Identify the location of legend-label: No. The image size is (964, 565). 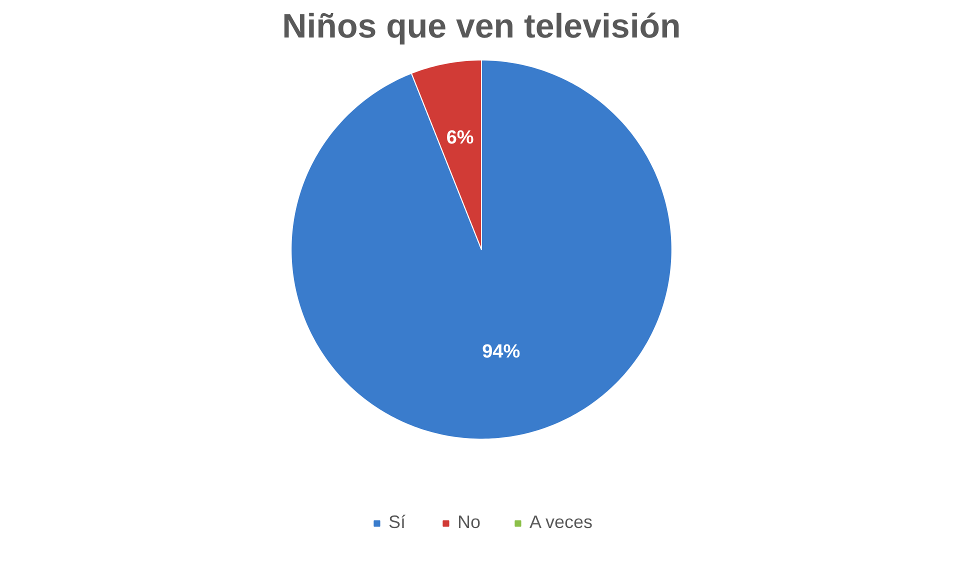
(468, 522).